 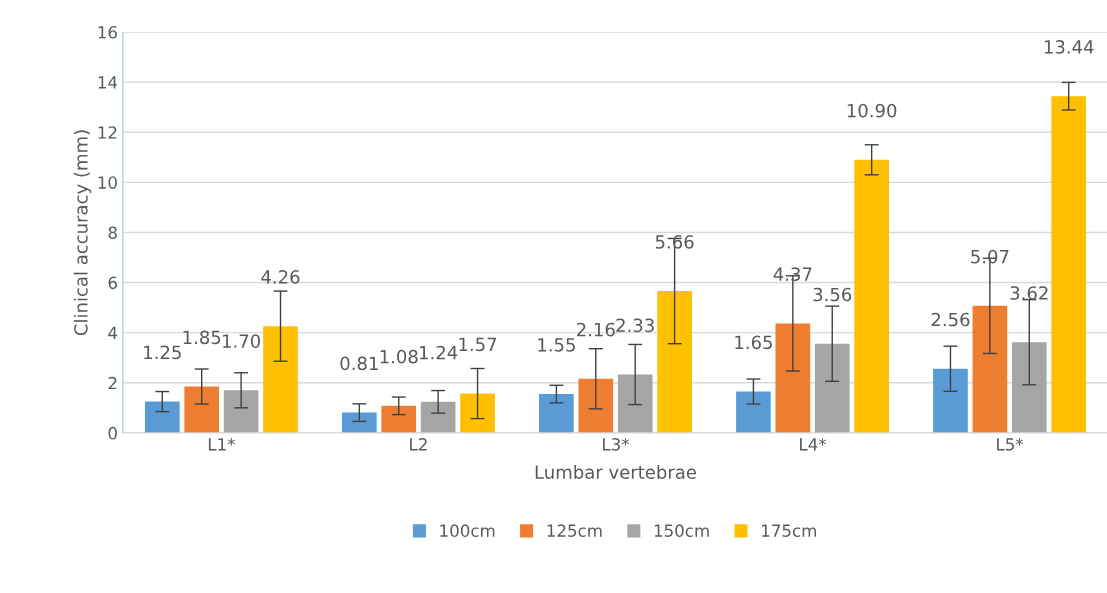 I want to click on text: 1.25, so click(x=162, y=352).